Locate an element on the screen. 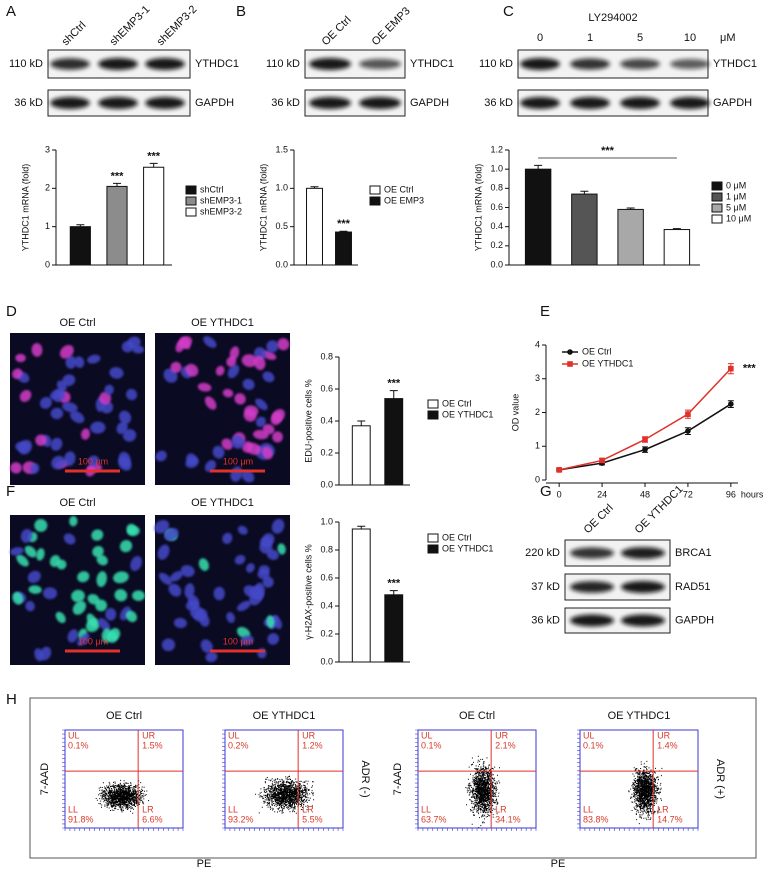 This screenshot has width=769, height=875. y-tick-label: 4 is located at coordinates (537, 344).